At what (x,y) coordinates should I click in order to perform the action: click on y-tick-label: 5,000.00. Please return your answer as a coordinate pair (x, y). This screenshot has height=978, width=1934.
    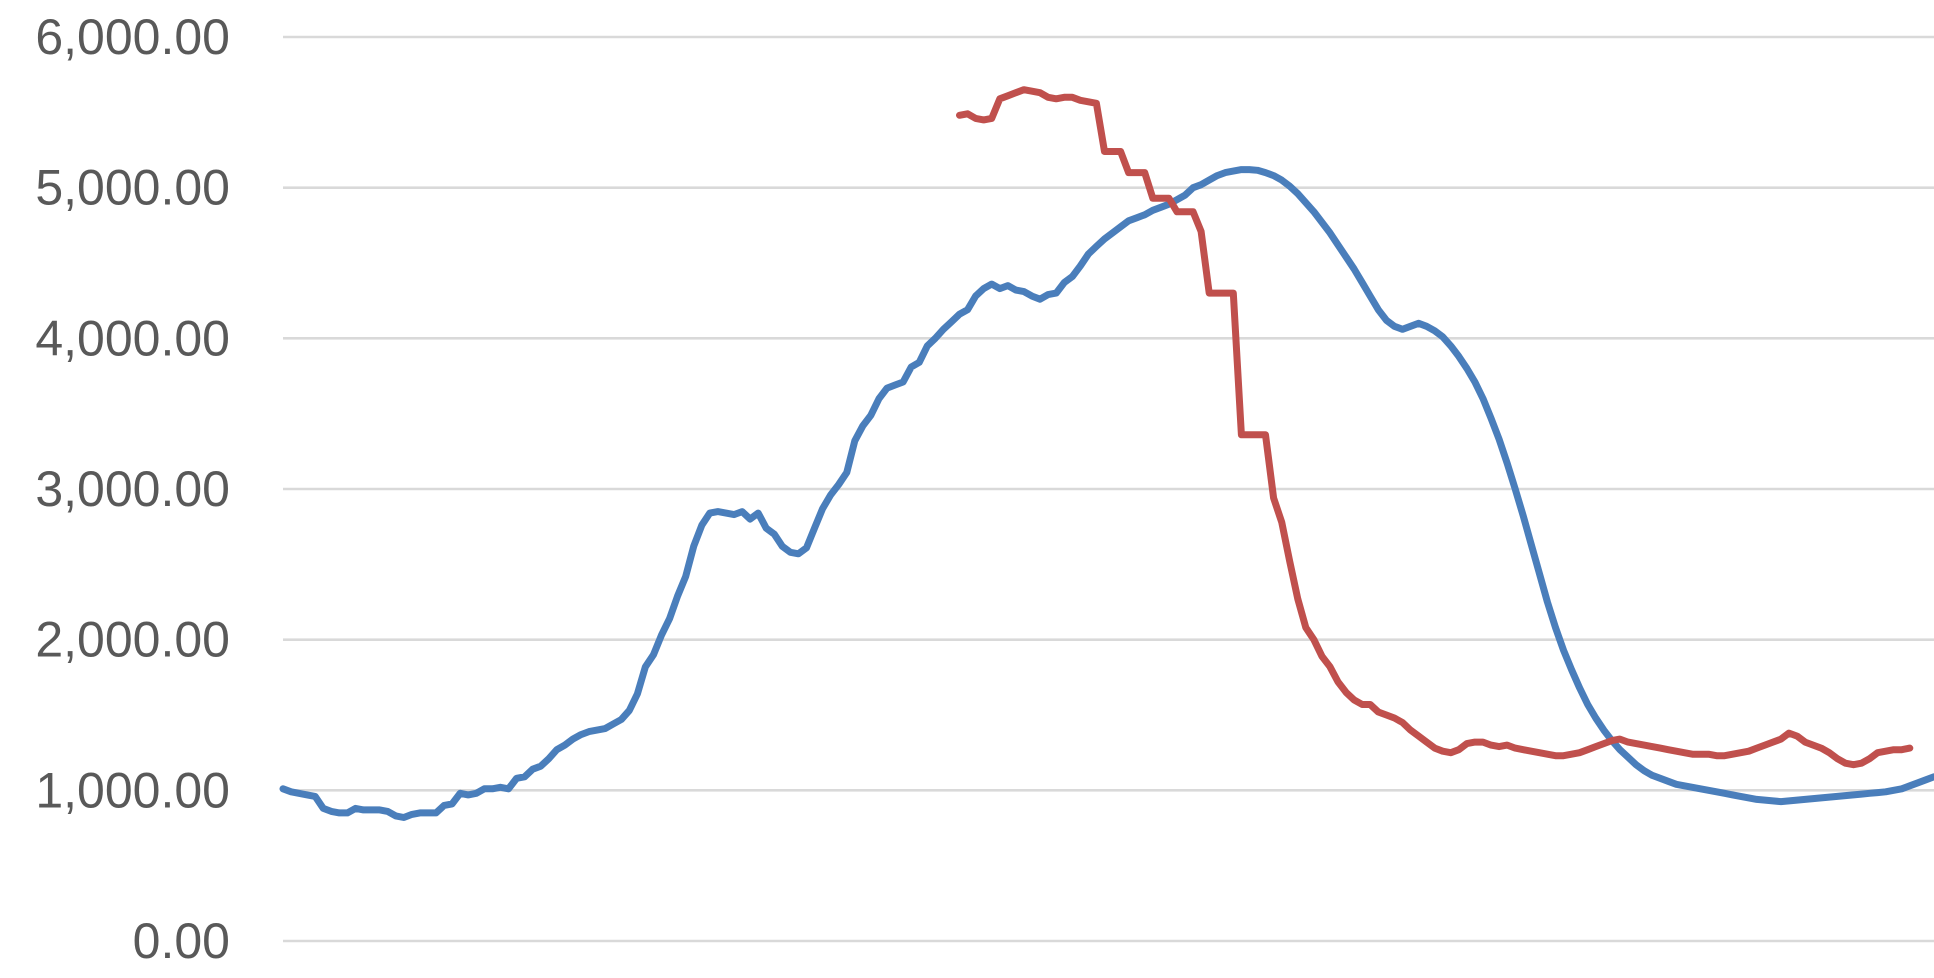
    Looking at the image, I should click on (132, 188).